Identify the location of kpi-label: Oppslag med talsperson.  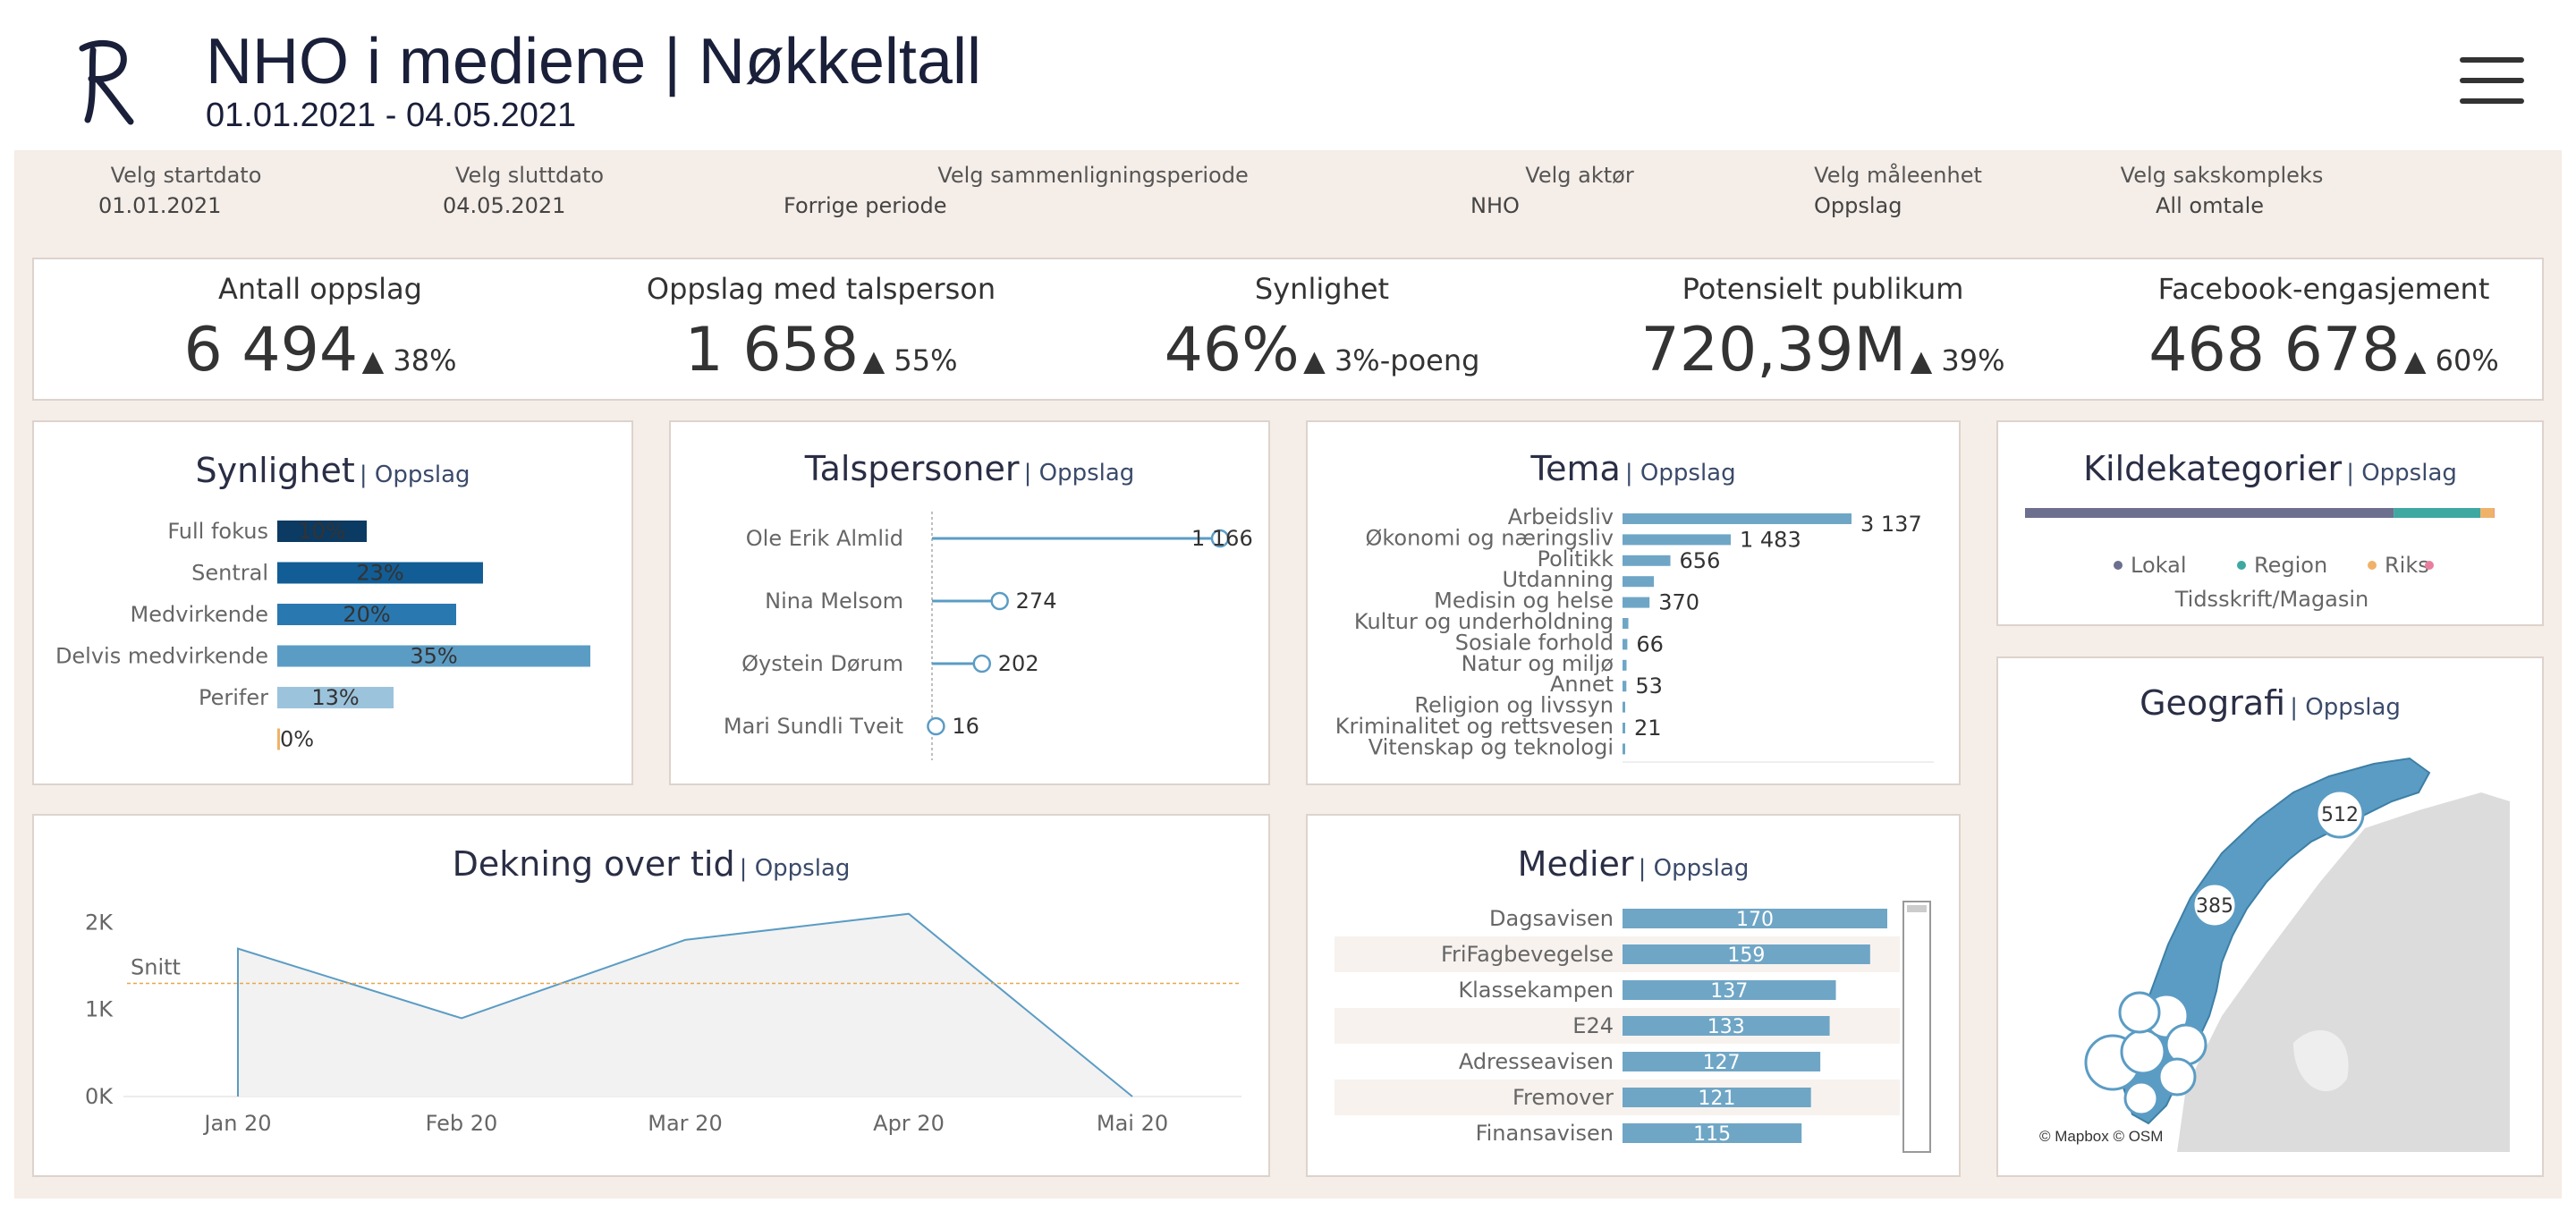
(821, 289).